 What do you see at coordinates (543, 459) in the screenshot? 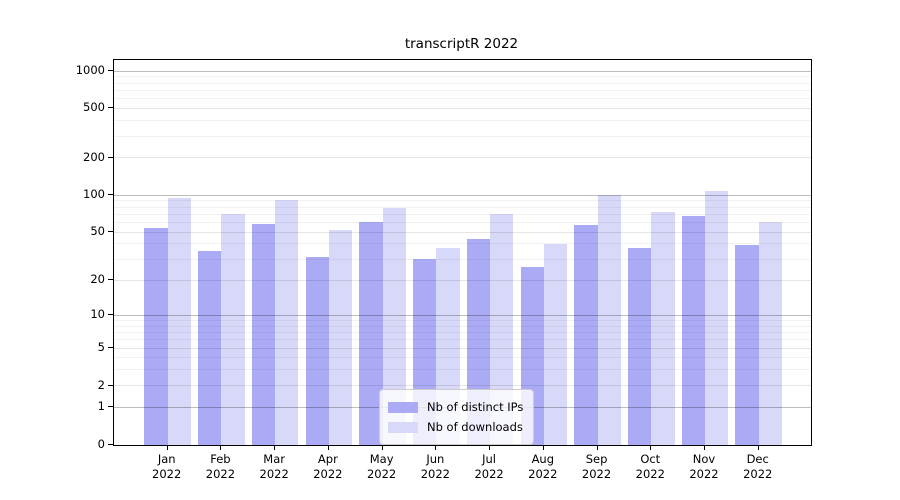
I see `x-tick-month: Aug` at bounding box center [543, 459].